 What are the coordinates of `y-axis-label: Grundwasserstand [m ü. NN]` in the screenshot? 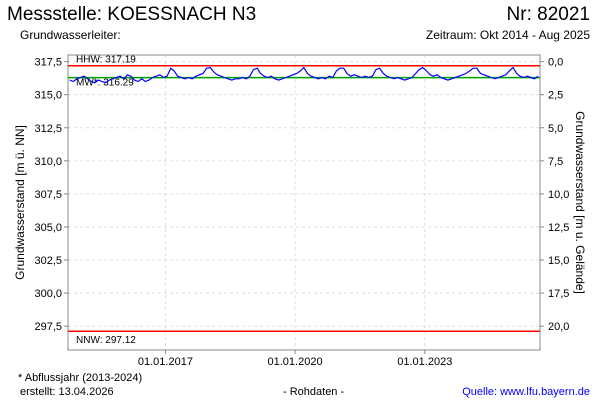 It's located at (20, 202).